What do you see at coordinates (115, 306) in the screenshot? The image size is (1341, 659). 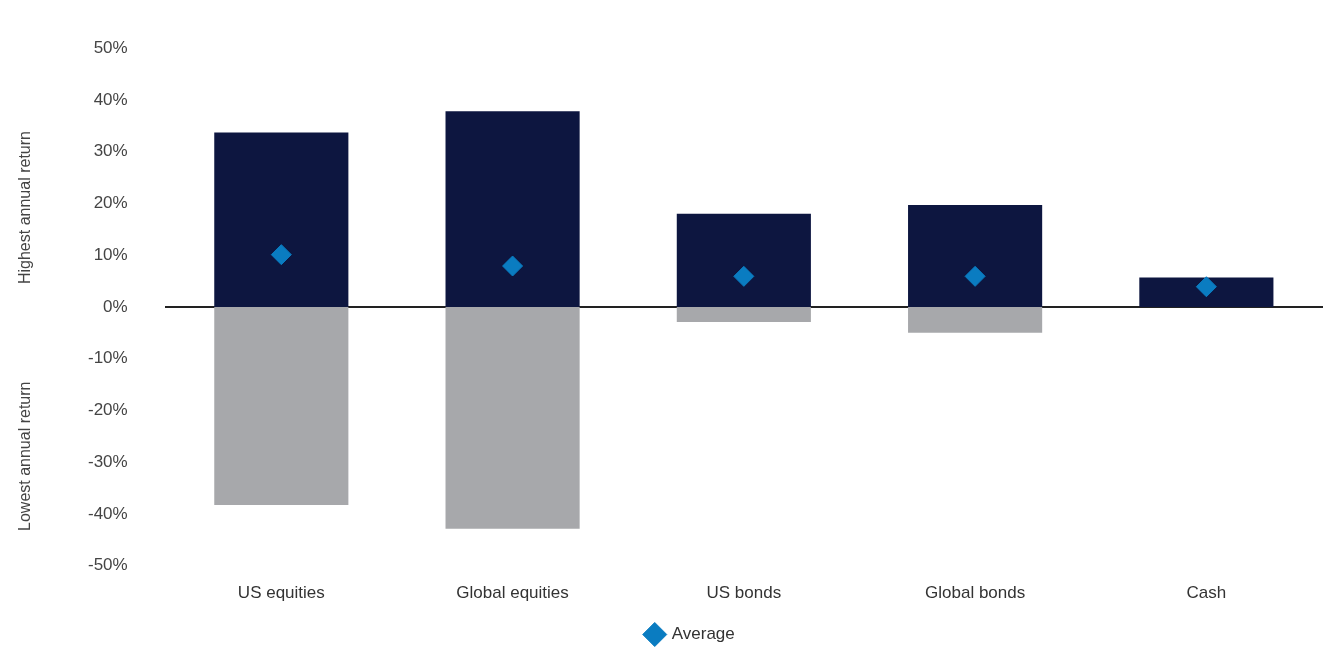 I see `y-tick-label: 0%` at bounding box center [115, 306].